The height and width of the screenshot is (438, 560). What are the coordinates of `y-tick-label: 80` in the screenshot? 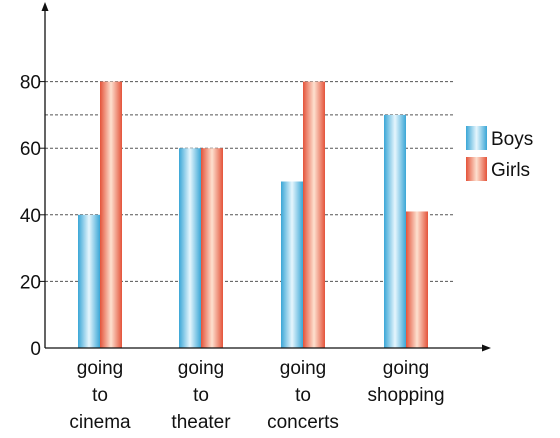 It's located at (30, 83).